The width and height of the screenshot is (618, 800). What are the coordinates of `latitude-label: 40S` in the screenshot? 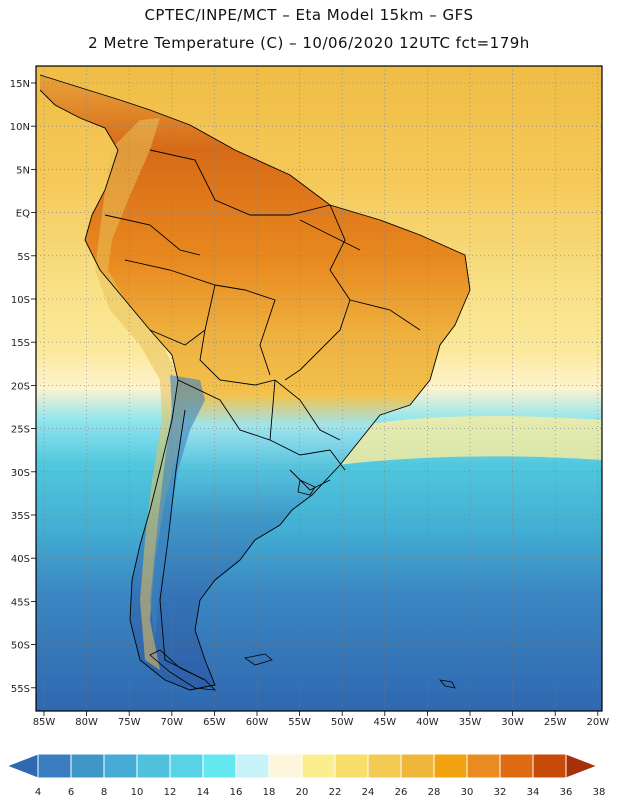 It's located at (20, 559).